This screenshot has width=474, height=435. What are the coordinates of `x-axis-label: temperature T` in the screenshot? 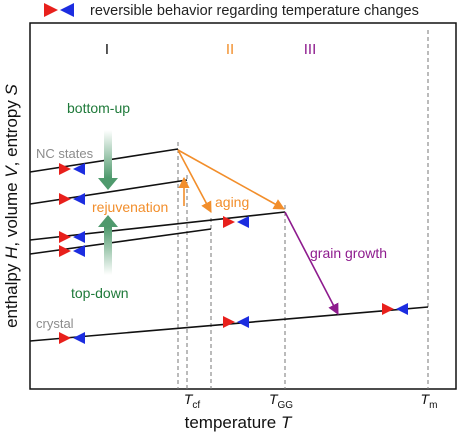 It's located at (239, 422).